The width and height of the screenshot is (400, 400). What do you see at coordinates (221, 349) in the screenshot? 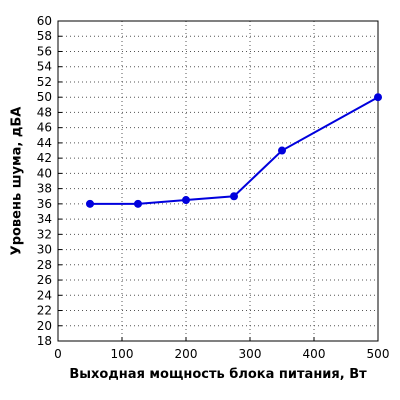
I see `x-axis-ticks: 0 100 200 300 400 500` at bounding box center [221, 349].